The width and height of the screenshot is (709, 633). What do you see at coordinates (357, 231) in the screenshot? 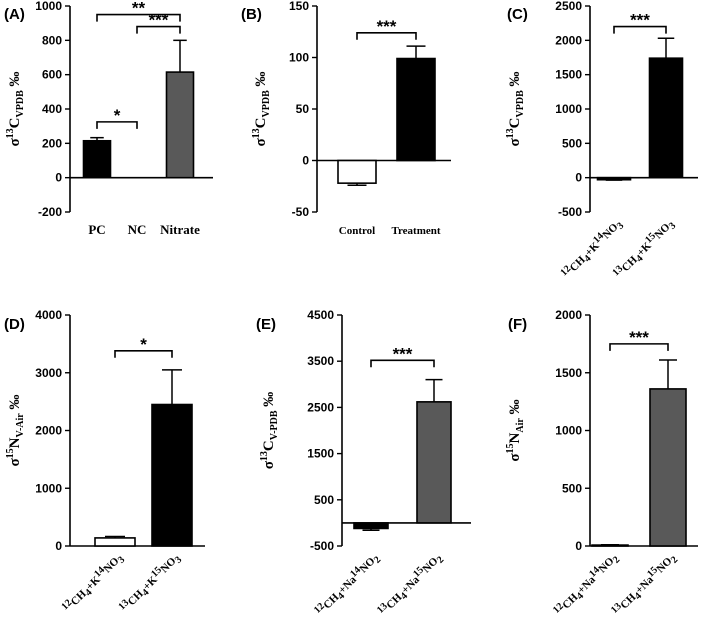
I see `x-tick-label: Control` at bounding box center [357, 231].